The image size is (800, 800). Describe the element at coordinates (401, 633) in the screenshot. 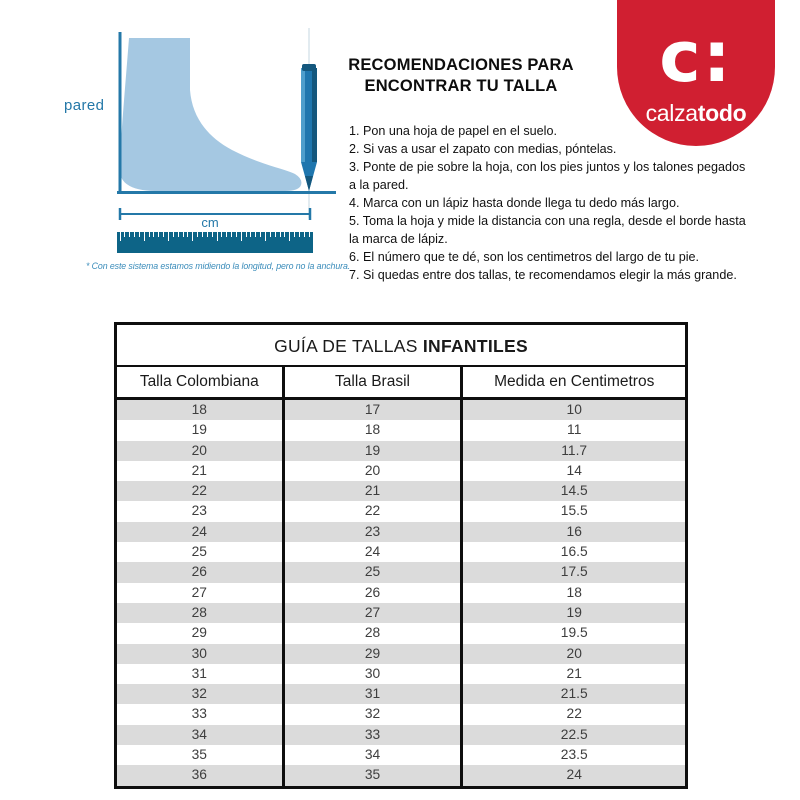

I see `table-row: 29 28 19.5` at that location.